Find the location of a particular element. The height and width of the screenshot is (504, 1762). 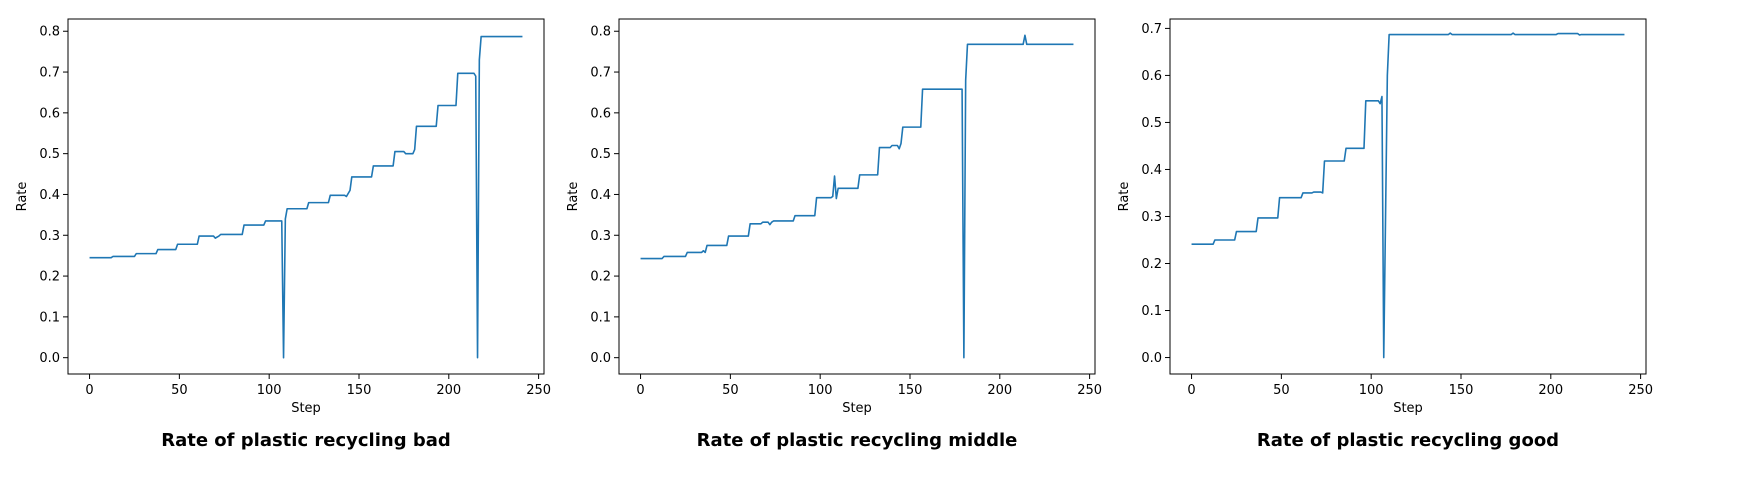

chart-title: Rate of plastic recycling bad is located at coordinates (306, 440).